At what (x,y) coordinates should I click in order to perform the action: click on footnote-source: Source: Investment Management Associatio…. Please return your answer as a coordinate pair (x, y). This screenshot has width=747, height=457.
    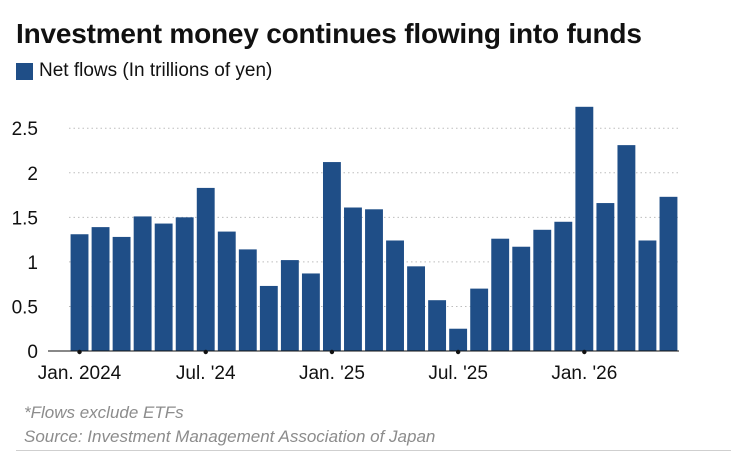
    Looking at the image, I should click on (230, 436).